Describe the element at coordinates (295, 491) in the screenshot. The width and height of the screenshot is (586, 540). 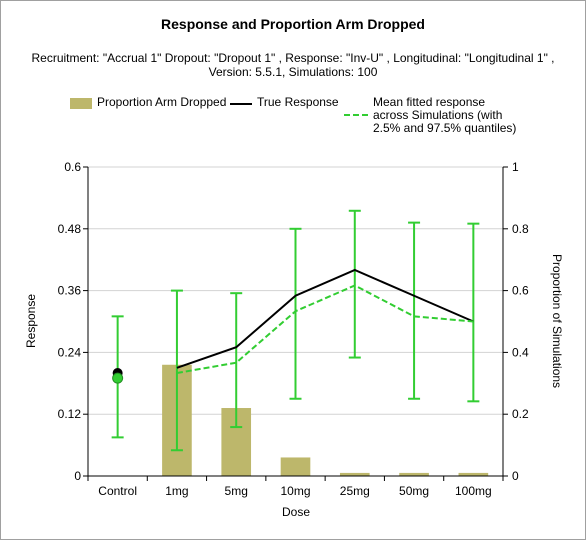
I see `x-tick-label: 10mg` at that location.